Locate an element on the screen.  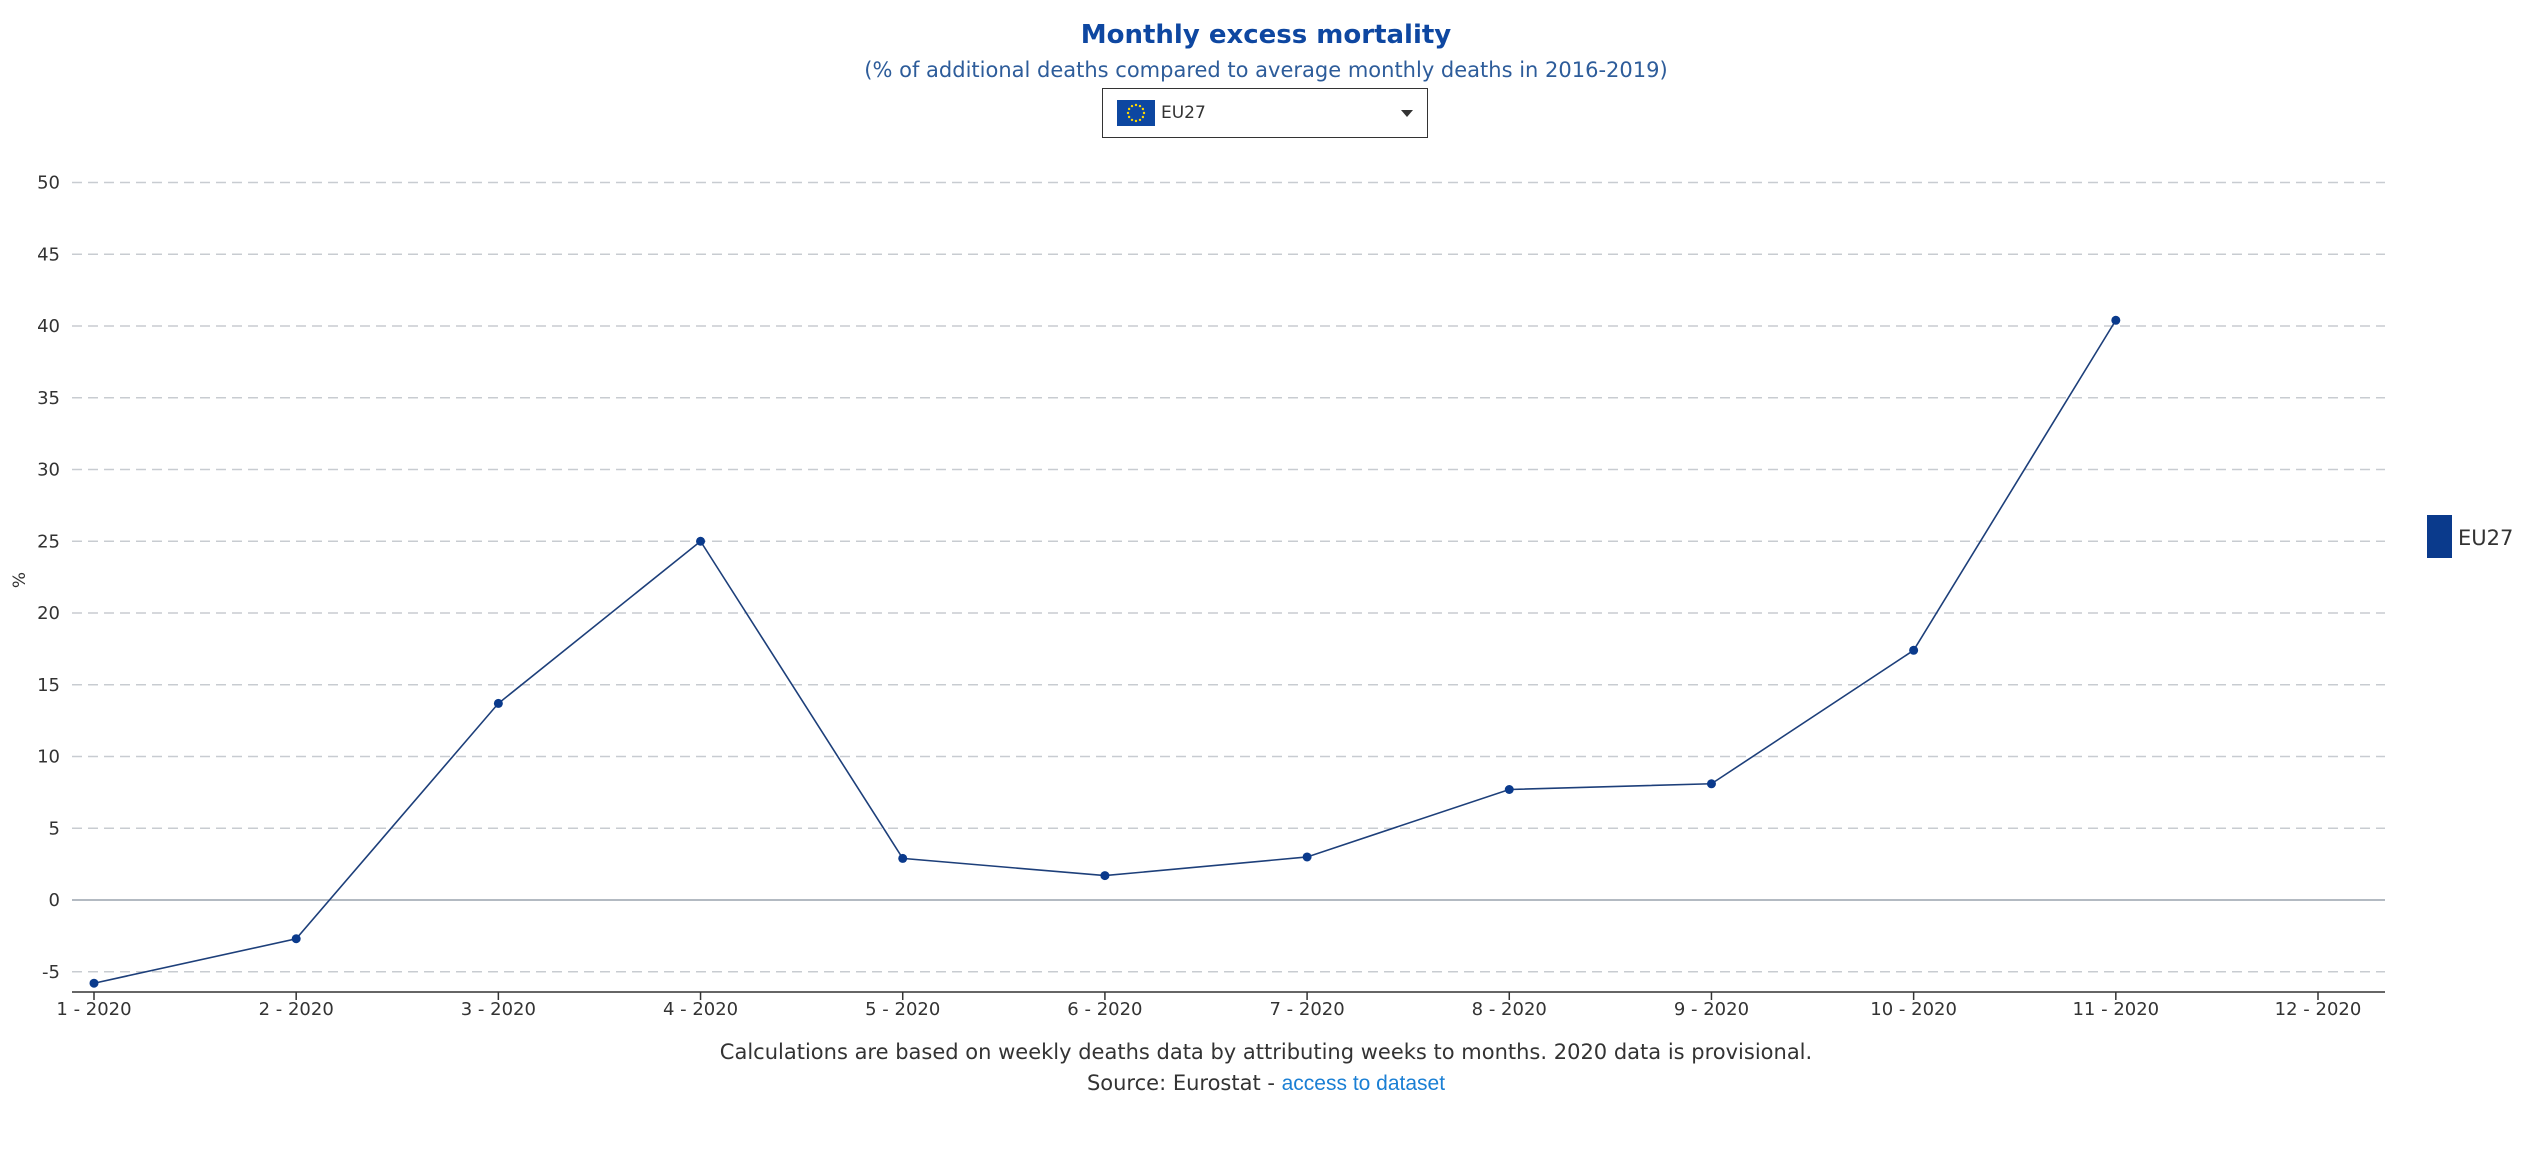
y-tick-label: 45 is located at coordinates (48, 254).